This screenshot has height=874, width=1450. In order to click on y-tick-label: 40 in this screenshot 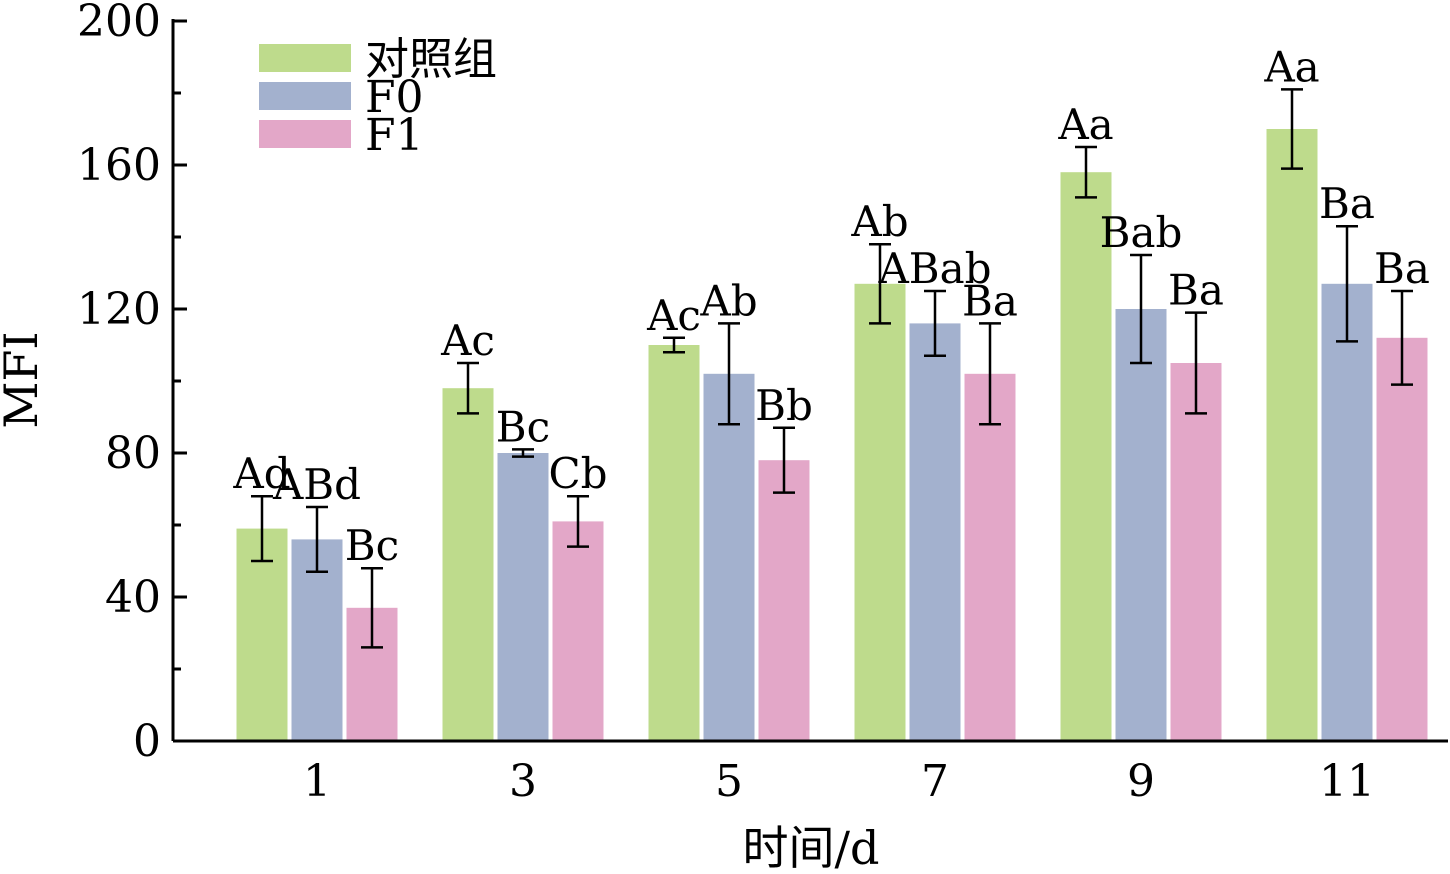, I will do `click(133, 597)`.